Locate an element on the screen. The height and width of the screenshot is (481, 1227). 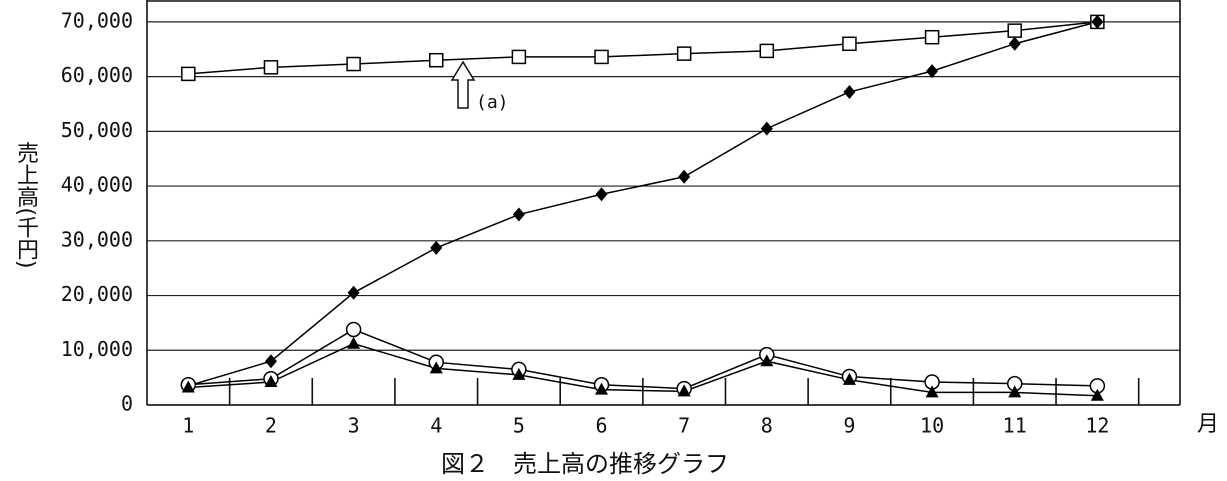
x-axis-label: 月 is located at coordinates (1208, 424).